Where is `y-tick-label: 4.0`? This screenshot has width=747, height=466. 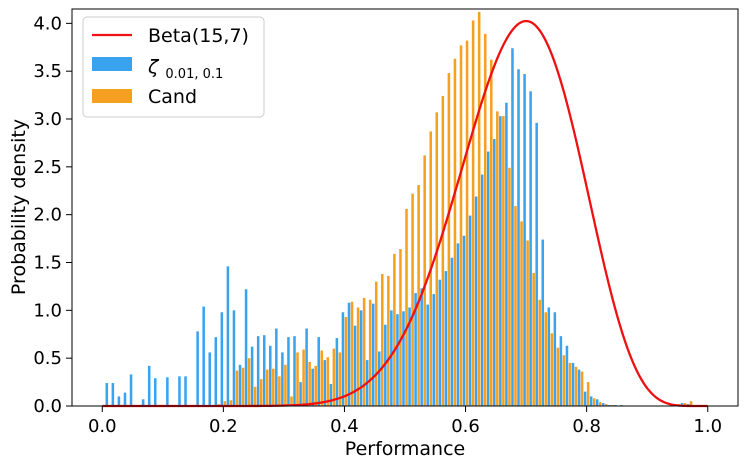
y-tick-label: 4.0 is located at coordinates (47, 23).